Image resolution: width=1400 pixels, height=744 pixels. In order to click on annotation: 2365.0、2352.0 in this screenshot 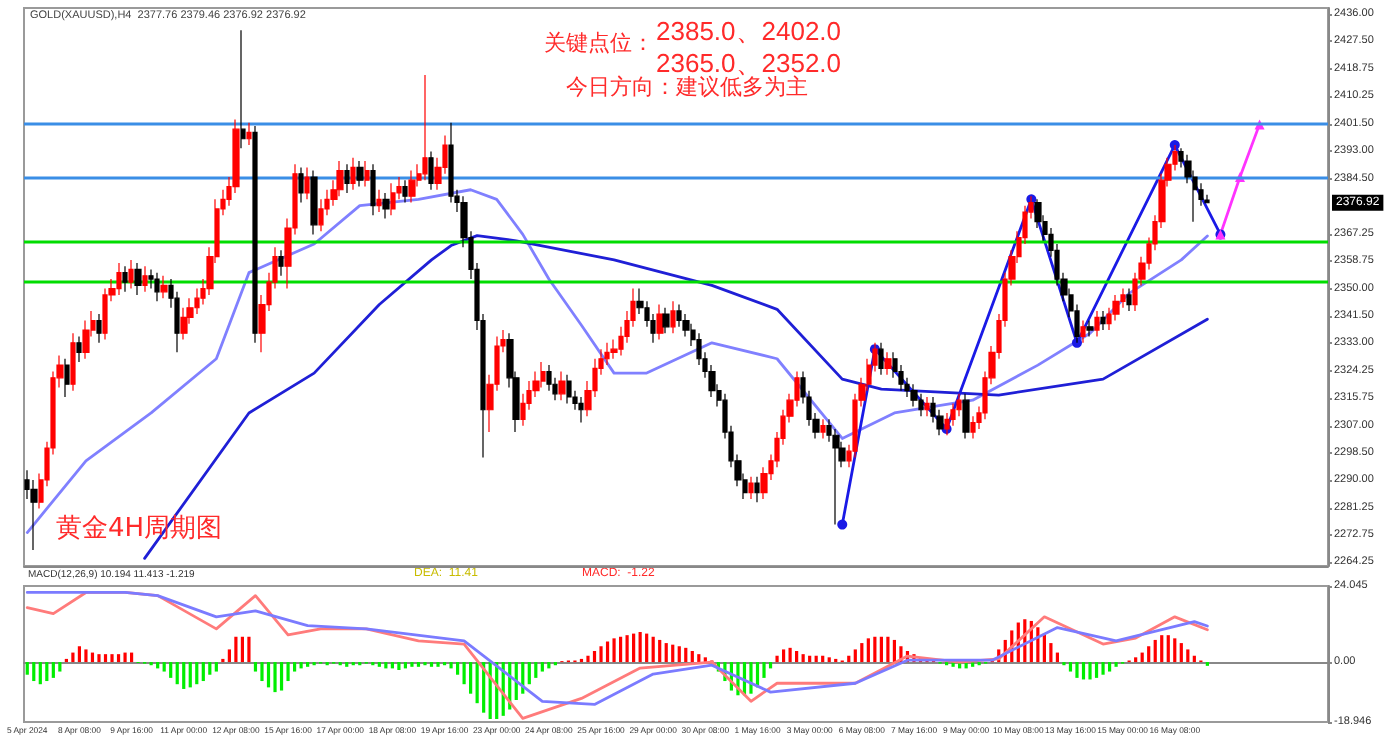, I will do `click(749, 63)`.